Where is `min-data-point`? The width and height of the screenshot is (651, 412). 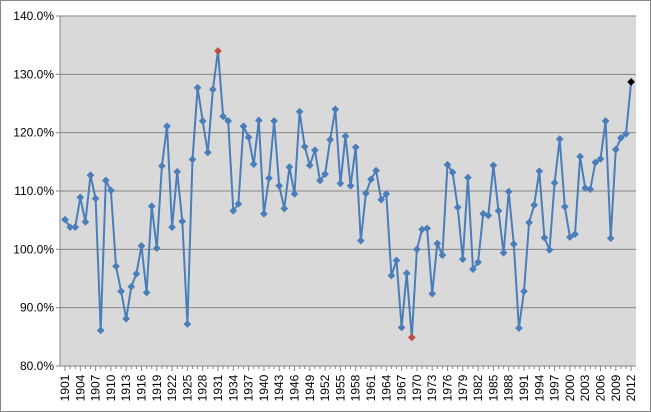
min-data-point is located at coordinates (411, 337).